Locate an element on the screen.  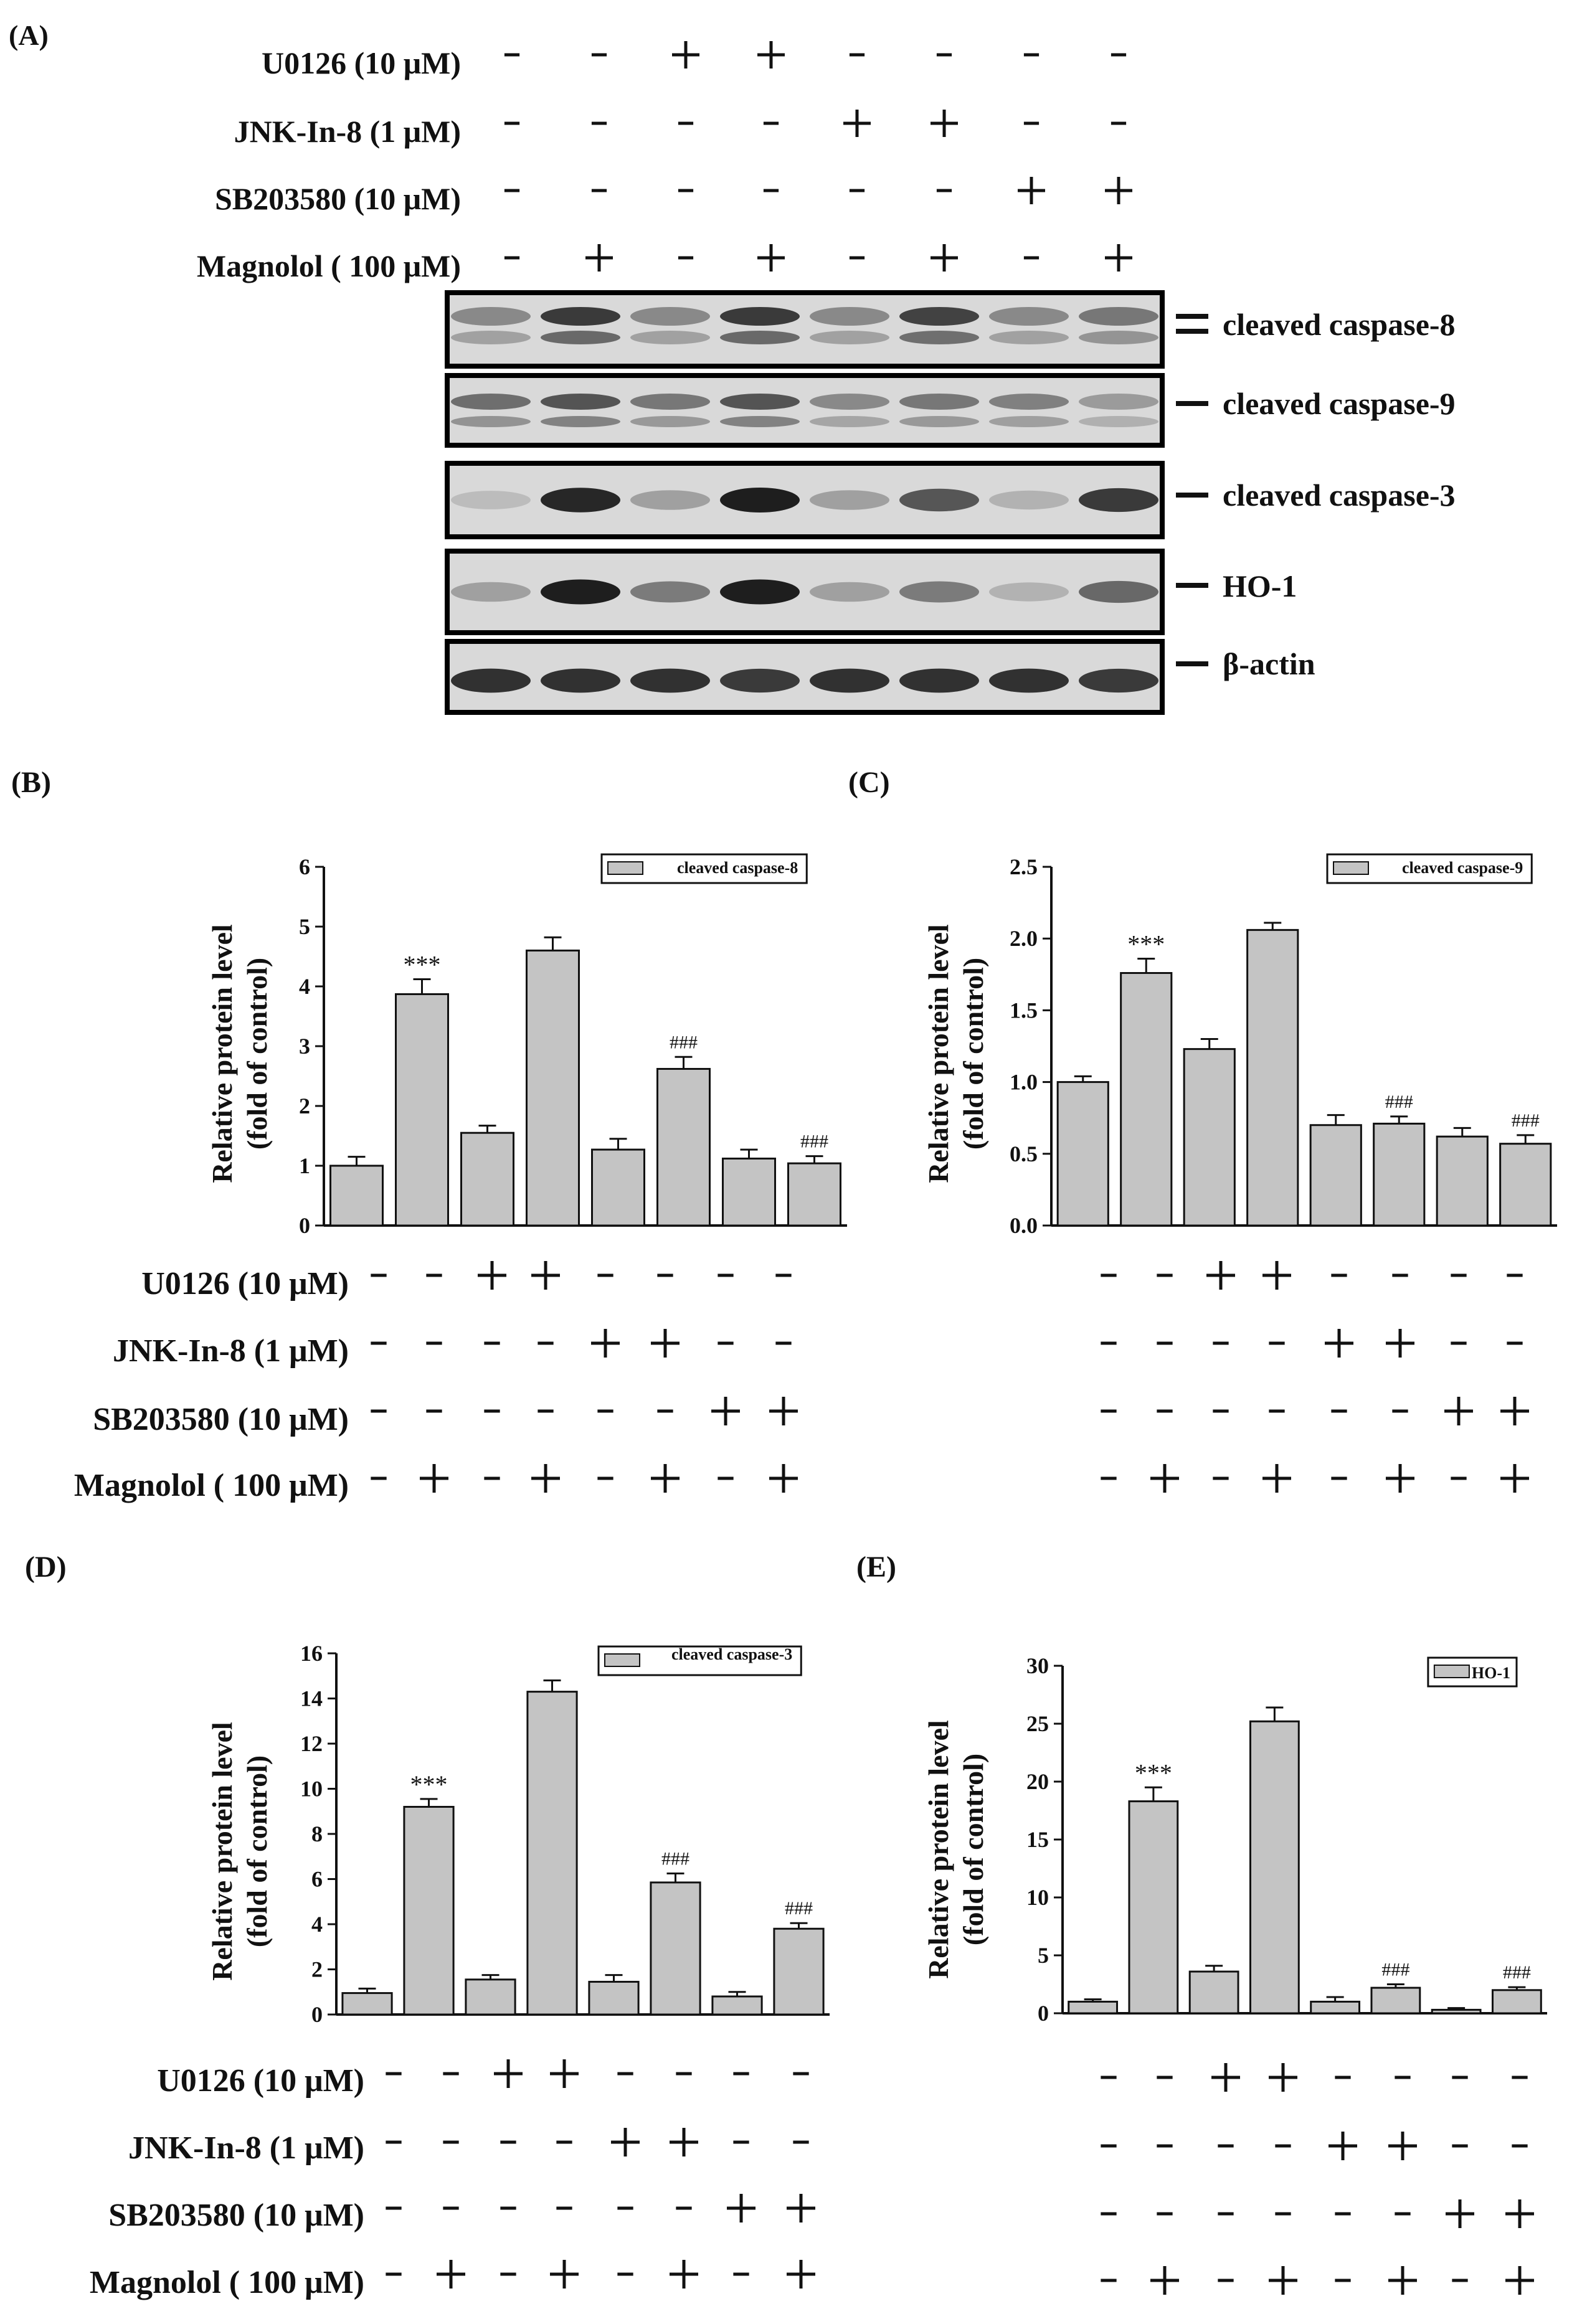
chart-b-ytick-label-3: 3 is located at coordinates (305, 1046).